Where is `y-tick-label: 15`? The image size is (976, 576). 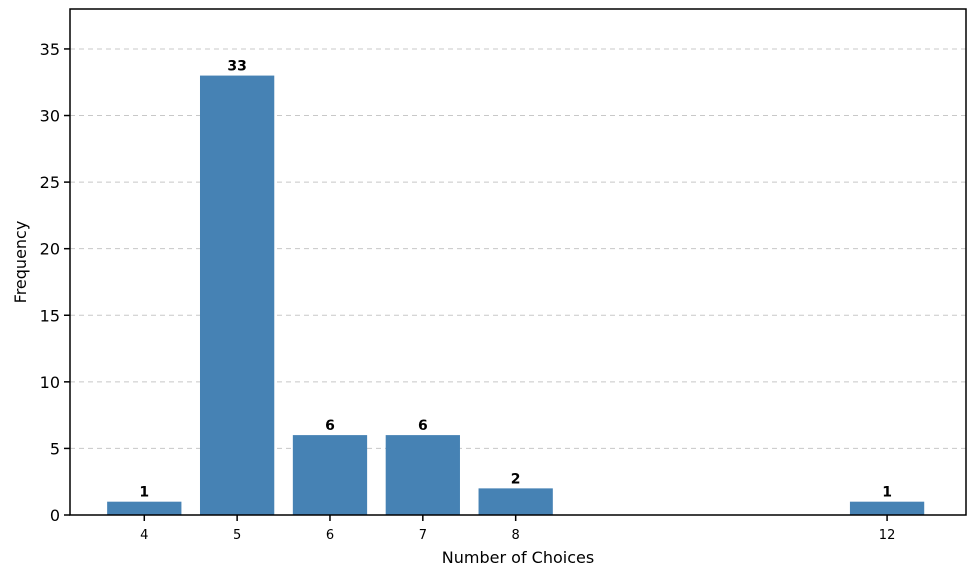
y-tick-label: 15 is located at coordinates (50, 315).